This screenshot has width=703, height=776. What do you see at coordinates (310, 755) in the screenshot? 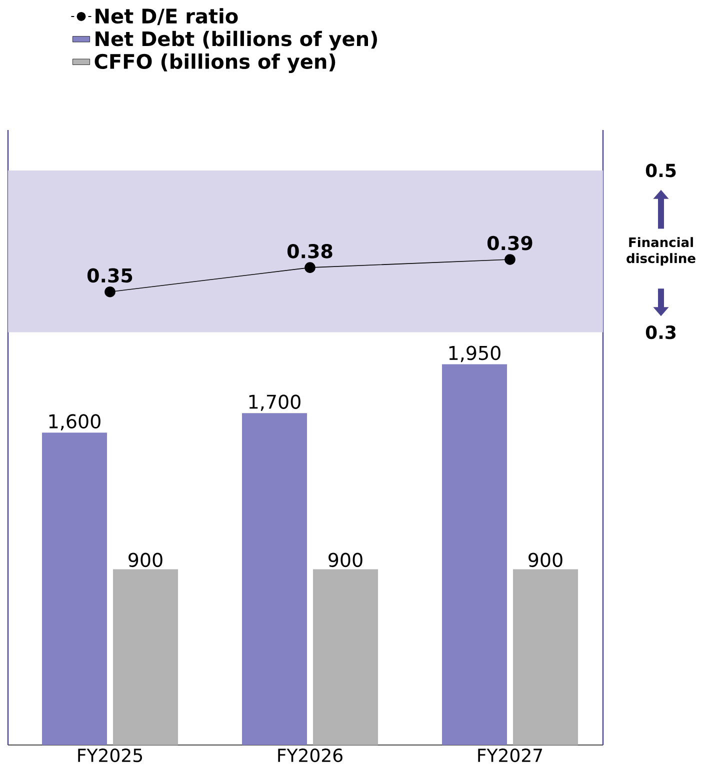
I see `x-tick-label: FY2026` at bounding box center [310, 755].